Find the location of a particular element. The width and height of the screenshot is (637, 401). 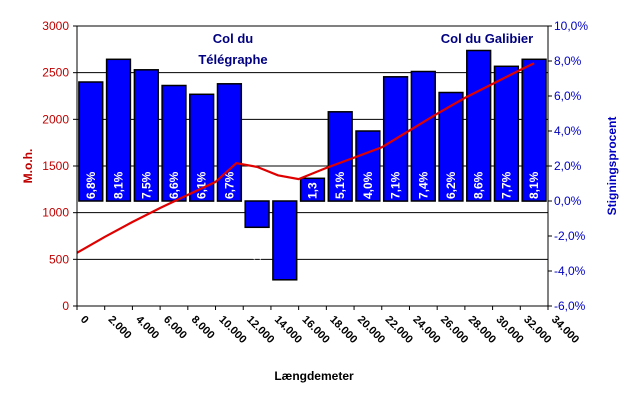

right-tick-label: 8,0% is located at coordinates (568, 61).